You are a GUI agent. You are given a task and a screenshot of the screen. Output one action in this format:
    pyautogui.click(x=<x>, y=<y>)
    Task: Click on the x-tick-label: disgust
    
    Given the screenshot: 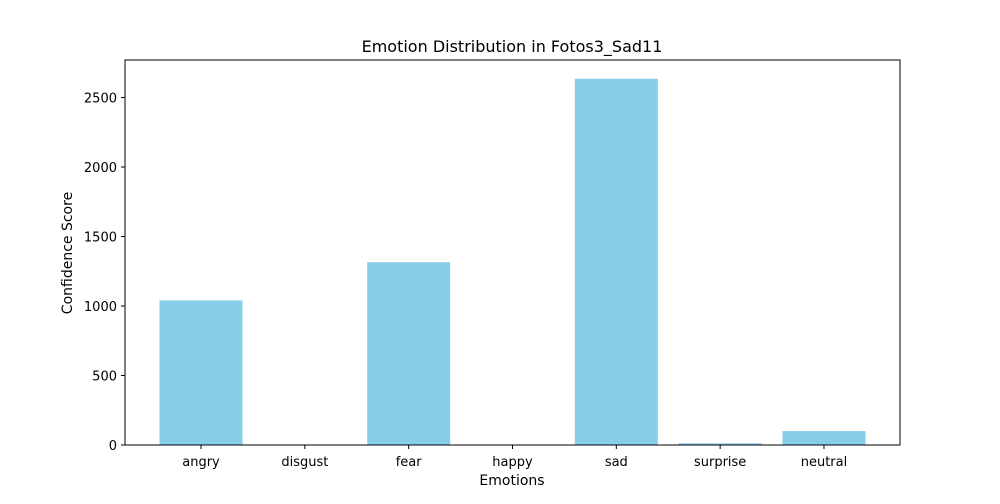 What is the action you would take?
    pyautogui.click(x=304, y=462)
    